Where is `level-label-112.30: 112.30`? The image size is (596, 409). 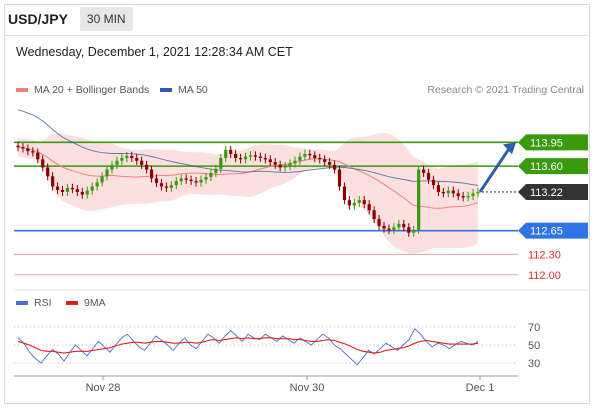 level-label-112.30: 112.30 is located at coordinates (544, 255).